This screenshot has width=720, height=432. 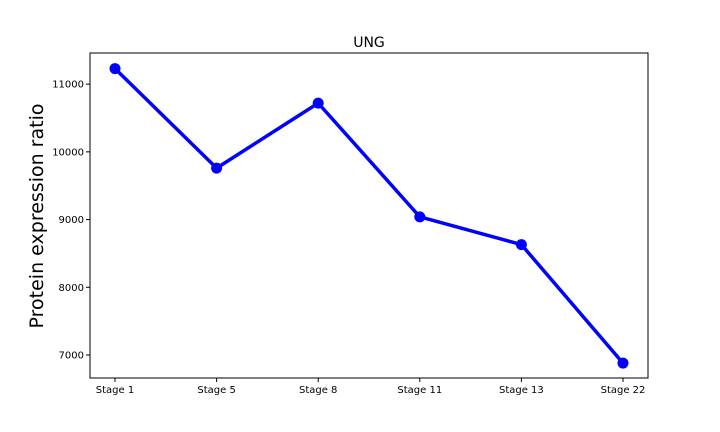 What do you see at coordinates (115, 390) in the screenshot?
I see `x-tick-label: Stage 1` at bounding box center [115, 390].